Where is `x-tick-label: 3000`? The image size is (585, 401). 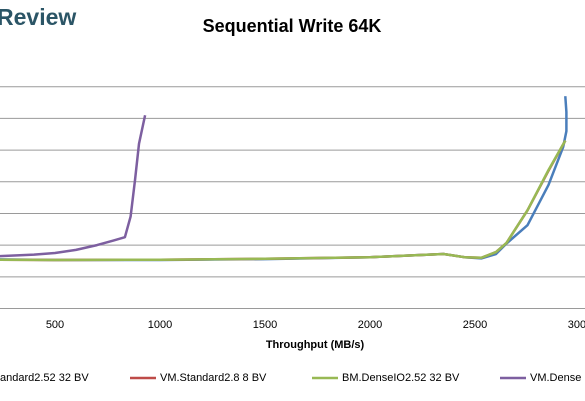 x-tick-label: 3000 is located at coordinates (576, 325).